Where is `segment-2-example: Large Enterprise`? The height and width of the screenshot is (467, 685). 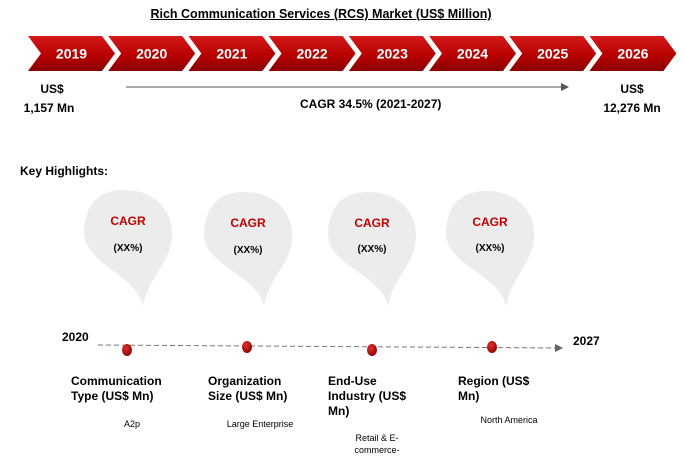
segment-2-example: Large Enterprise is located at coordinates (260, 424).